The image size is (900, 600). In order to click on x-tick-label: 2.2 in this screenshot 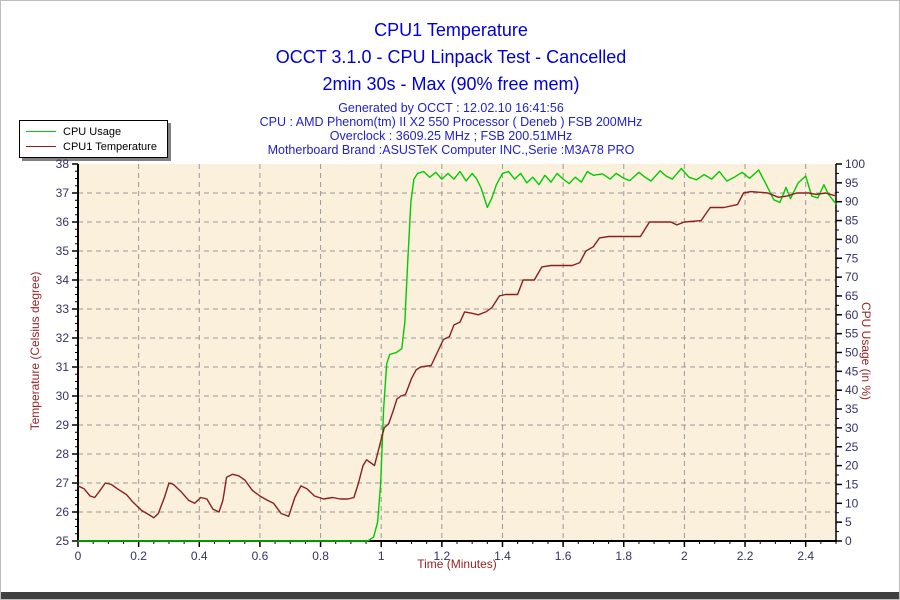, I will do `click(745, 556)`.